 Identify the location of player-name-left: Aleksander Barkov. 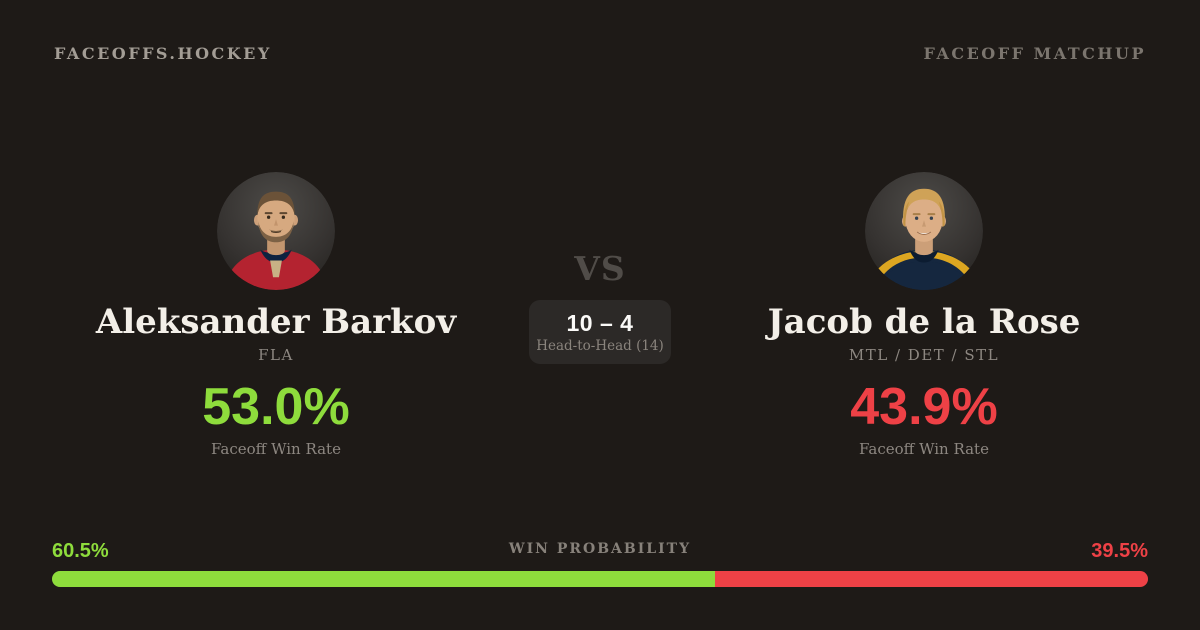
(276, 322).